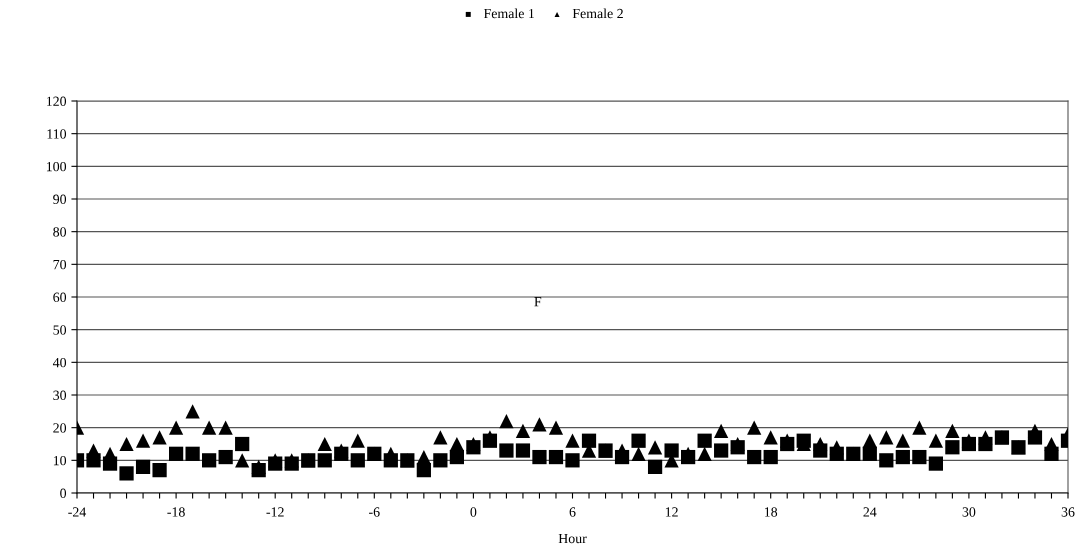  I want to click on y-tick-label: 50, so click(60, 330).